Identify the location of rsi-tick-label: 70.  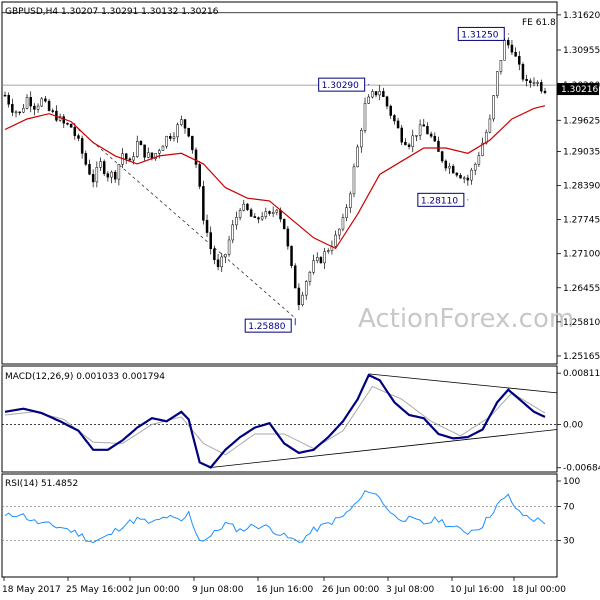
(569, 508).